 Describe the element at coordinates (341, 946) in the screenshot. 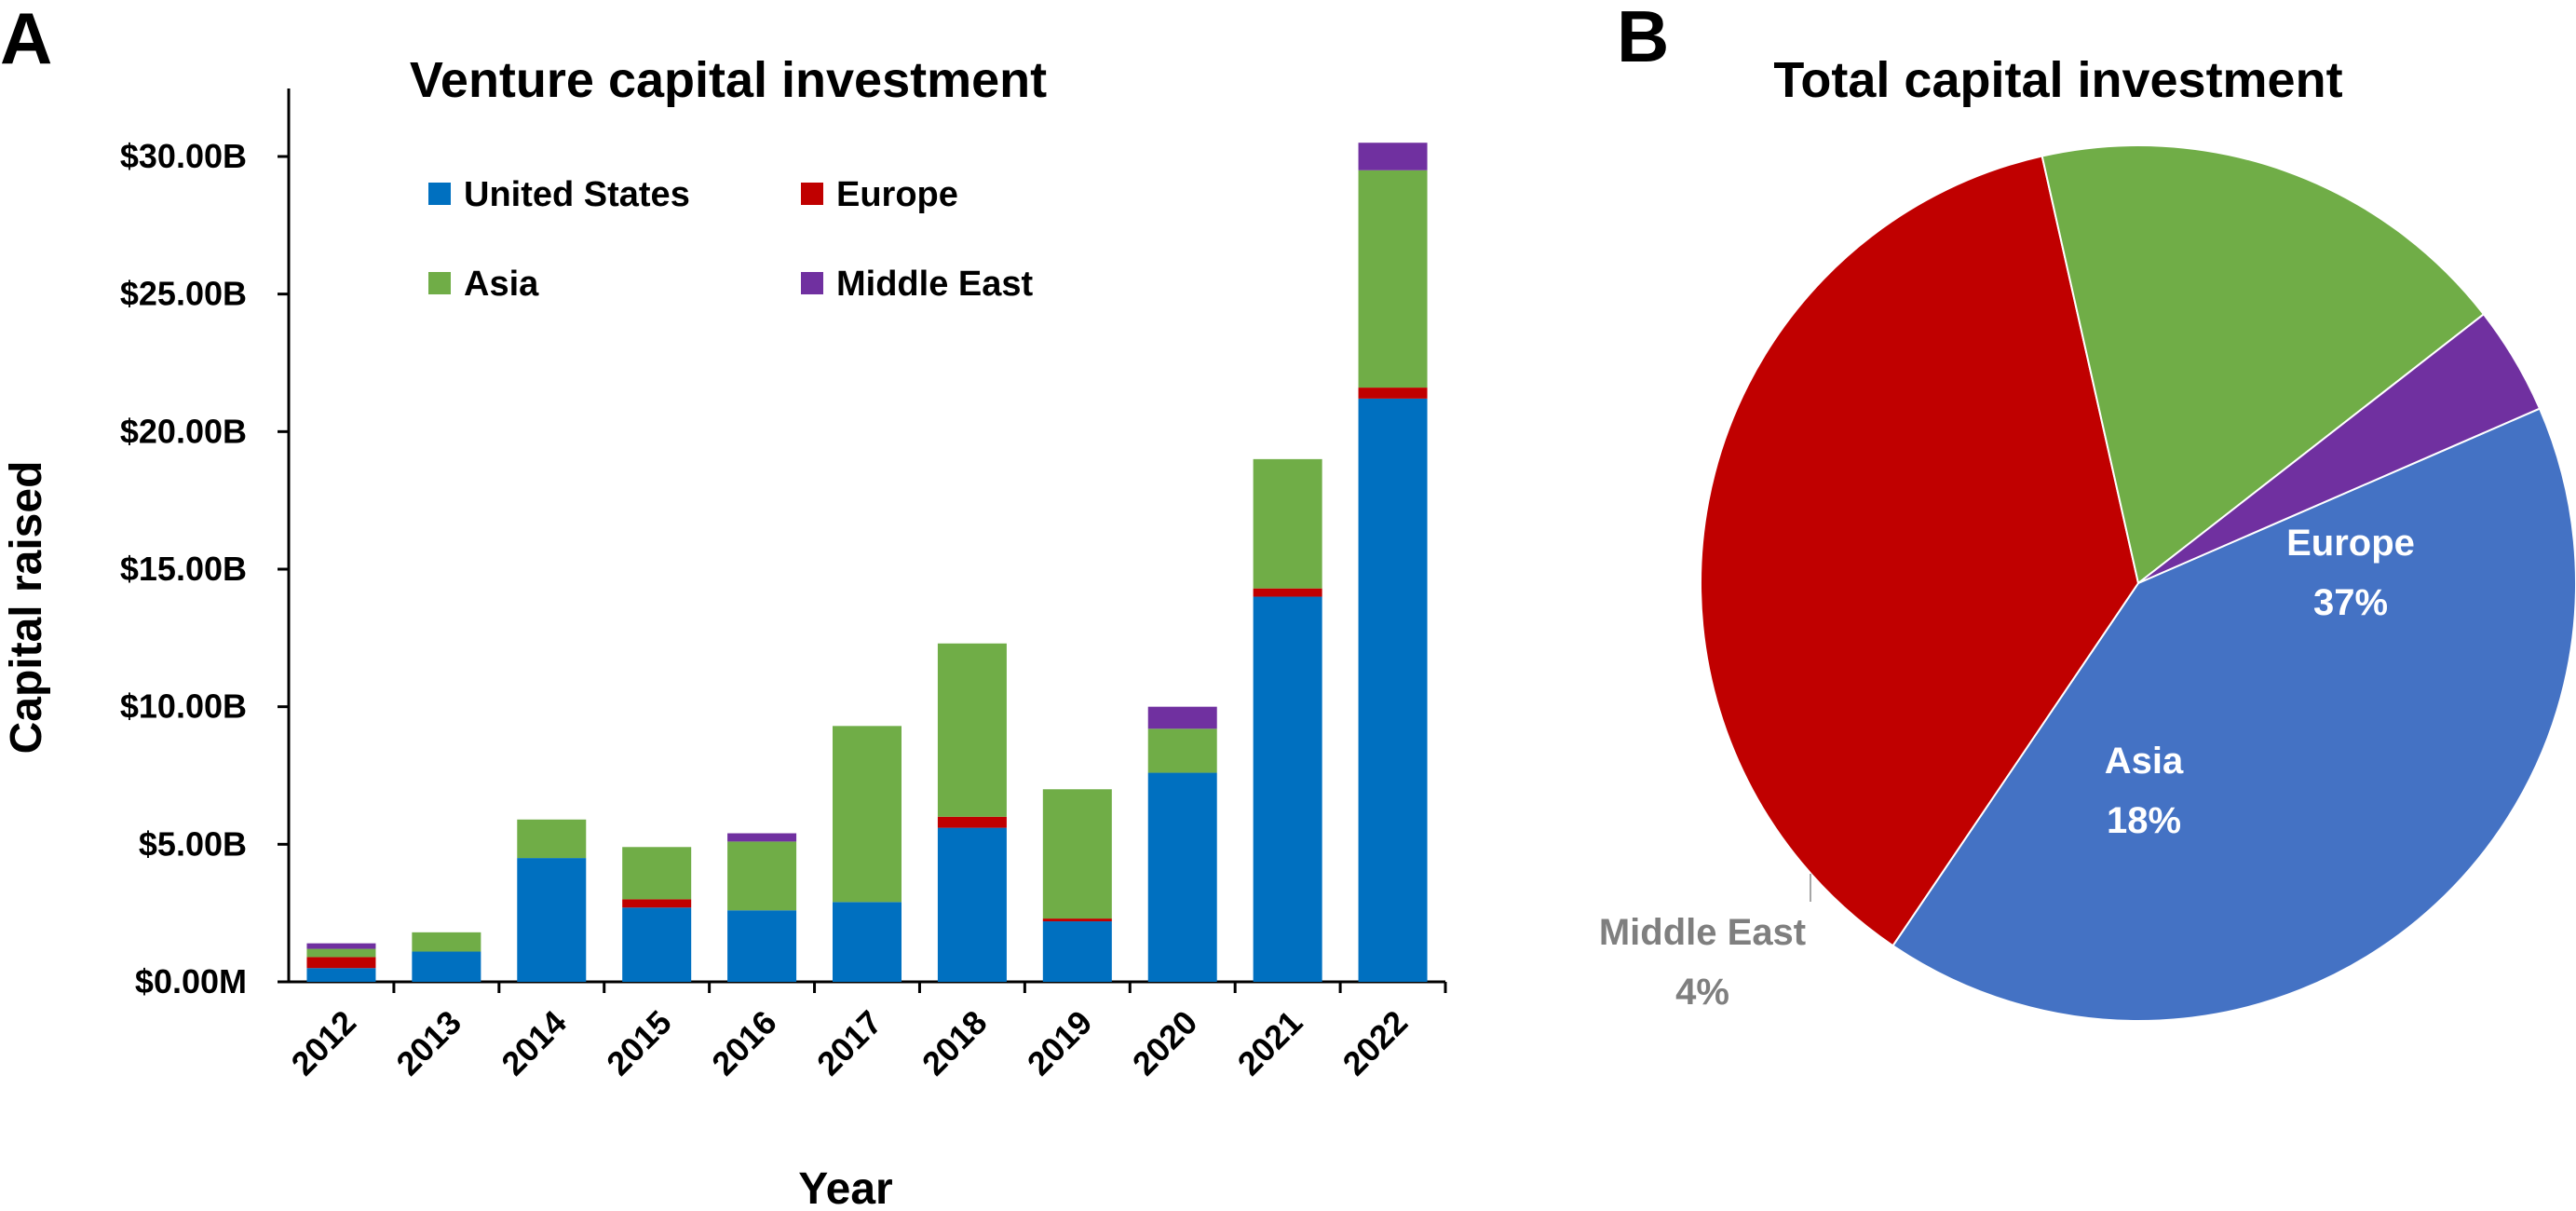

I see `bar-segment-middle-east-2012` at that location.